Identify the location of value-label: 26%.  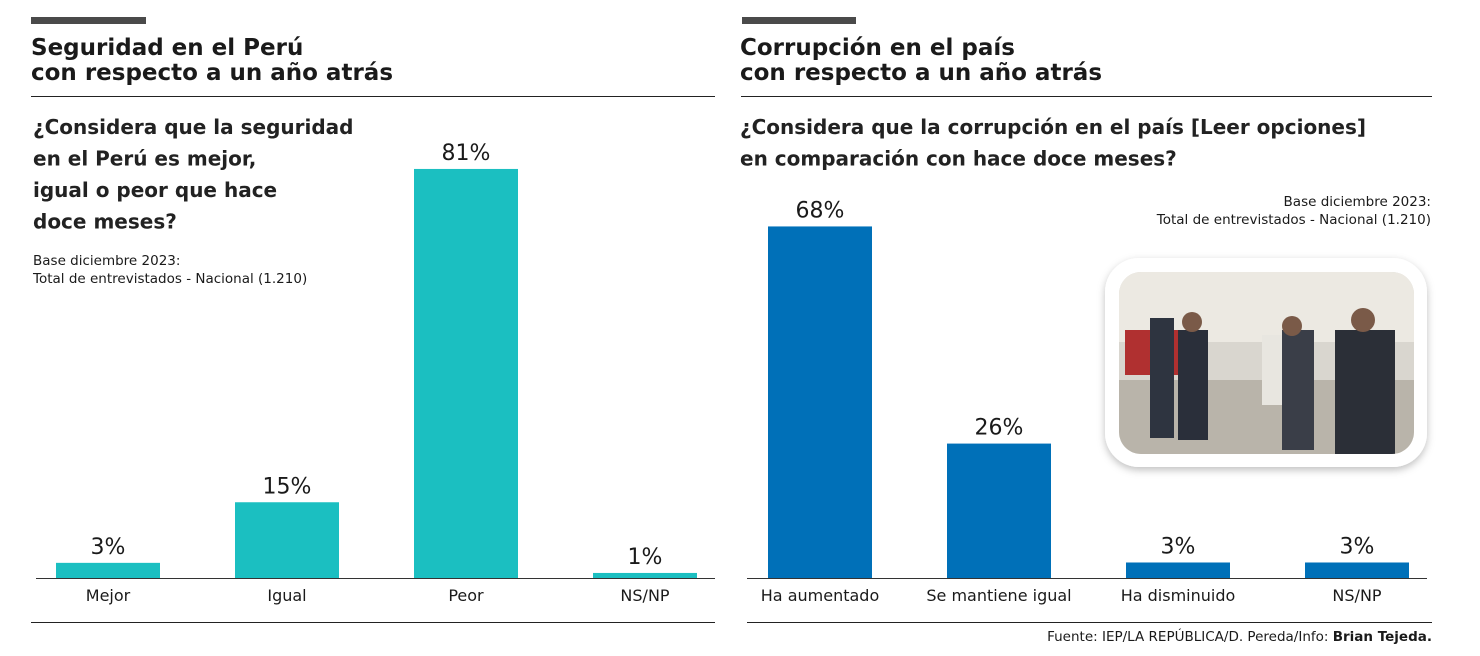
(999, 428).